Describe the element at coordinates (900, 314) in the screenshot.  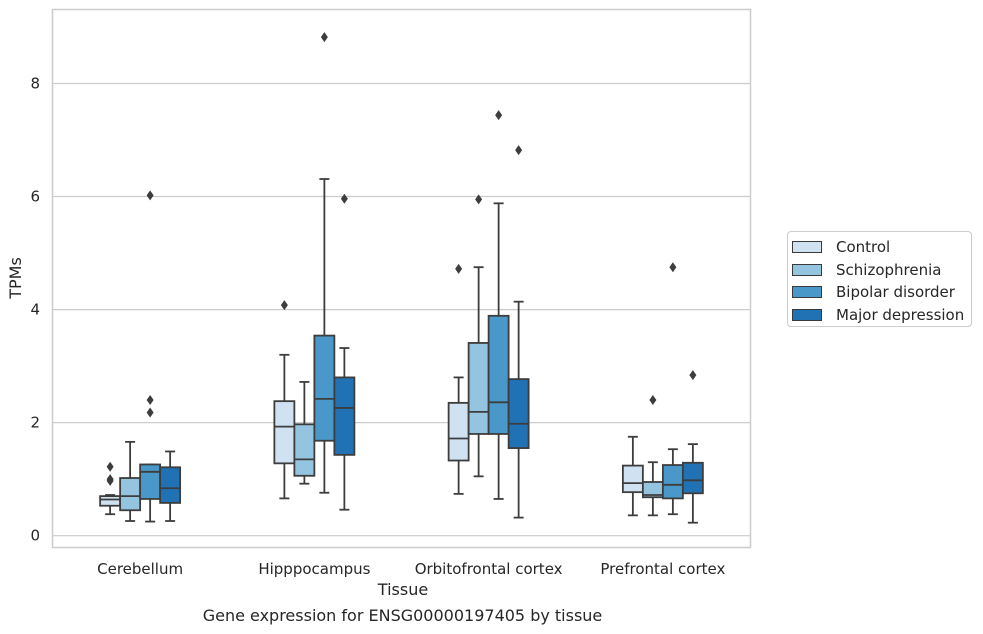
I see `legend-label: Major depression` at that location.